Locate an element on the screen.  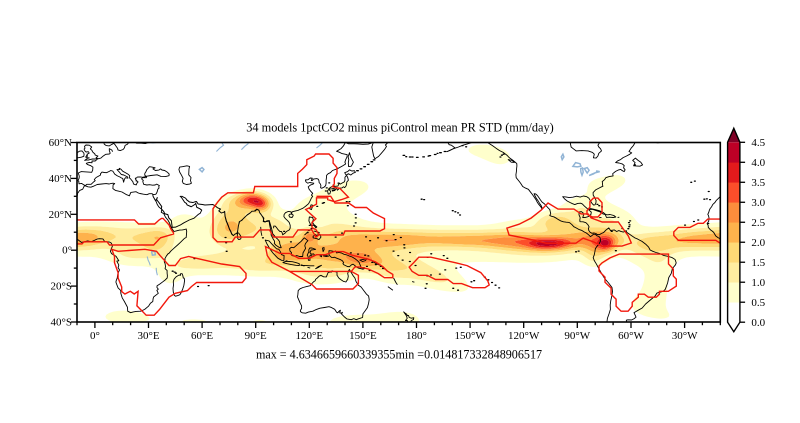
svg-text: 30°E is located at coordinates (148, 336).